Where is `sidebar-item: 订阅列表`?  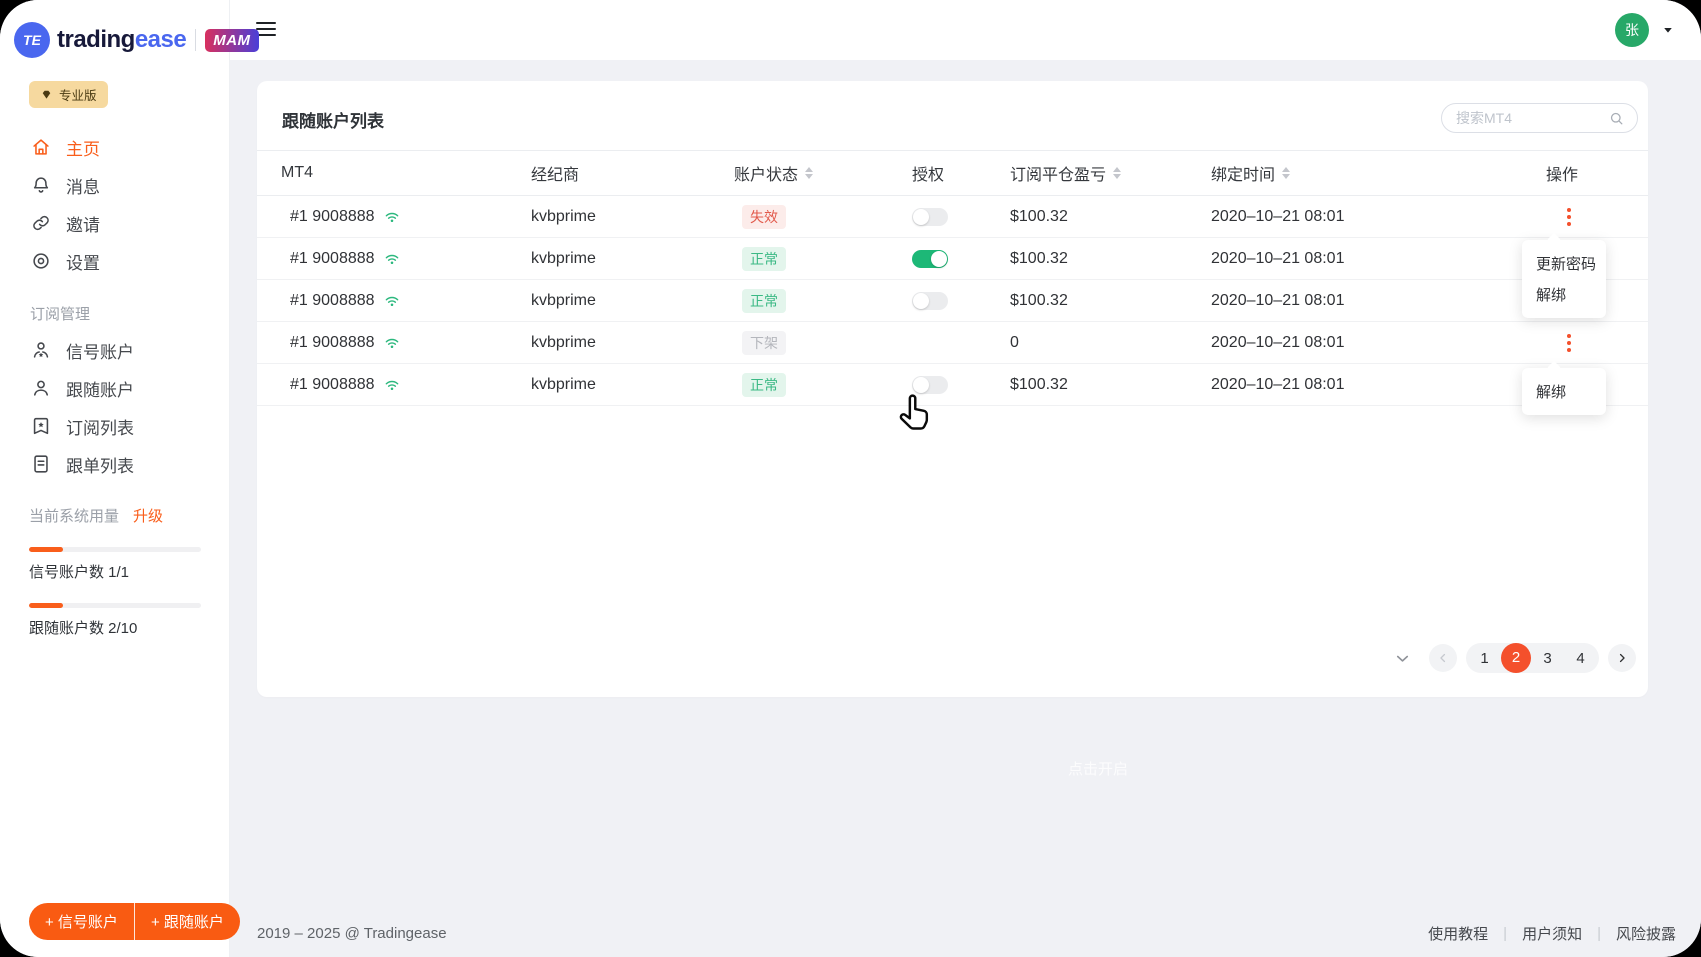
sidebar-item: 订阅列表 is located at coordinates (114, 426).